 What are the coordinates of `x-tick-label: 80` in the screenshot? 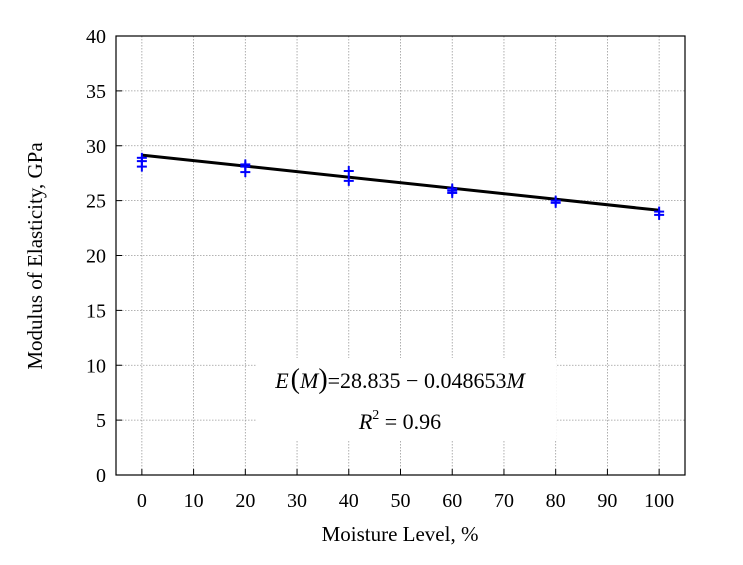 It's located at (556, 501).